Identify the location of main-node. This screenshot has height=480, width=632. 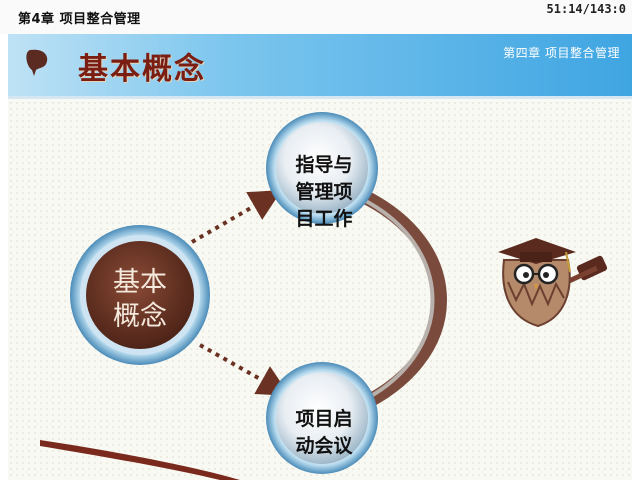
(140, 295).